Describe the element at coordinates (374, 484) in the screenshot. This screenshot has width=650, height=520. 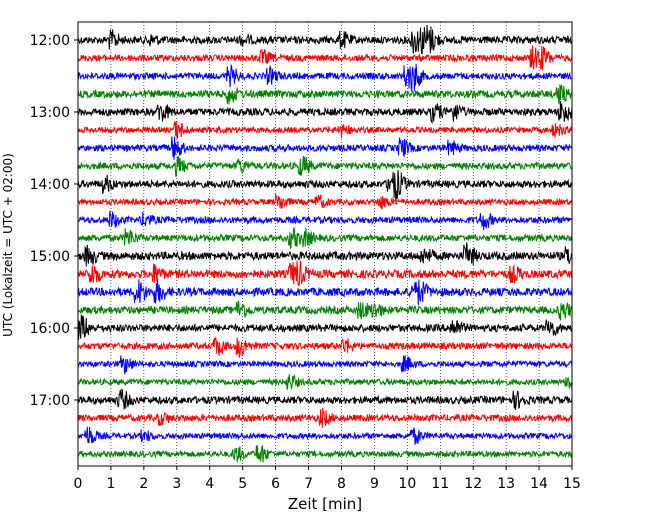
I see `x-tick-label: 9` at that location.